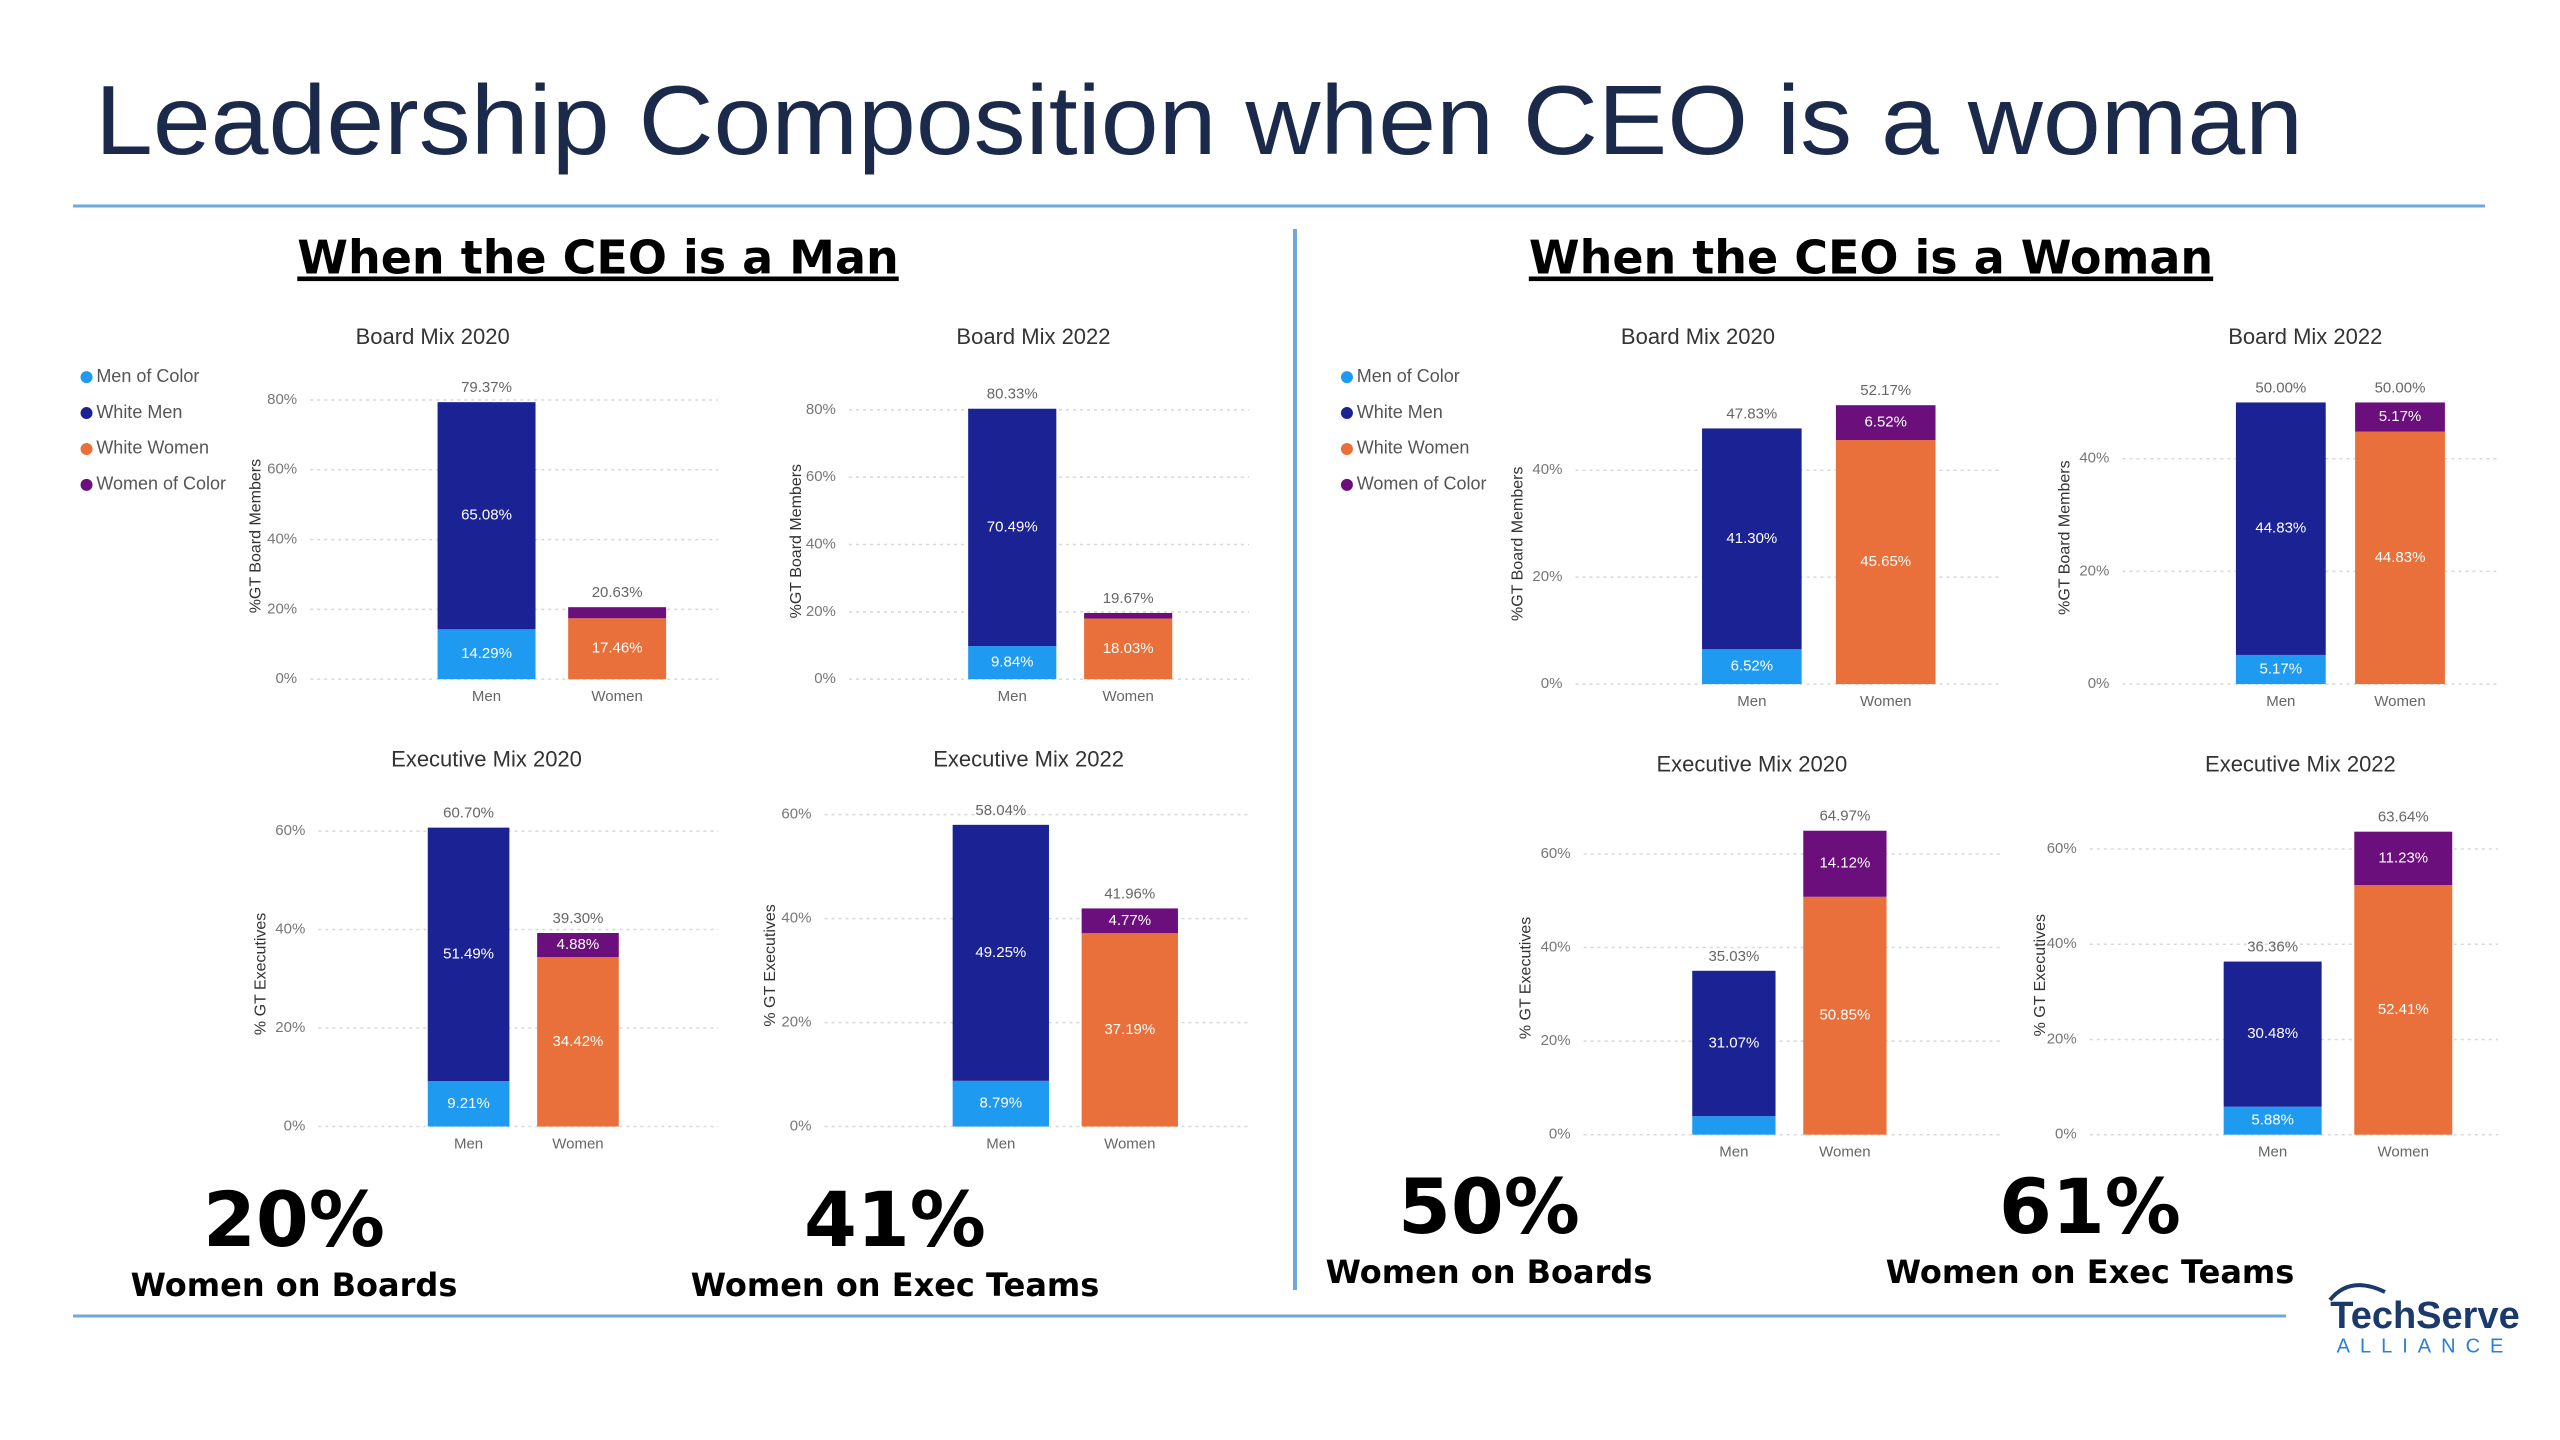 The height and width of the screenshot is (1440, 2560). I want to click on total-label: 58.04%, so click(1000, 810).